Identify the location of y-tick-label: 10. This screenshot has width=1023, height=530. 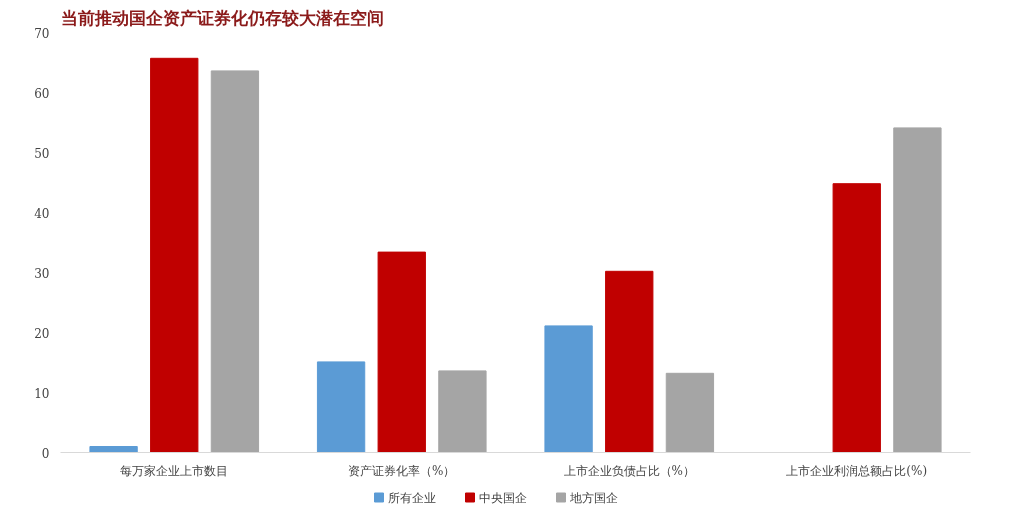
(42, 393).